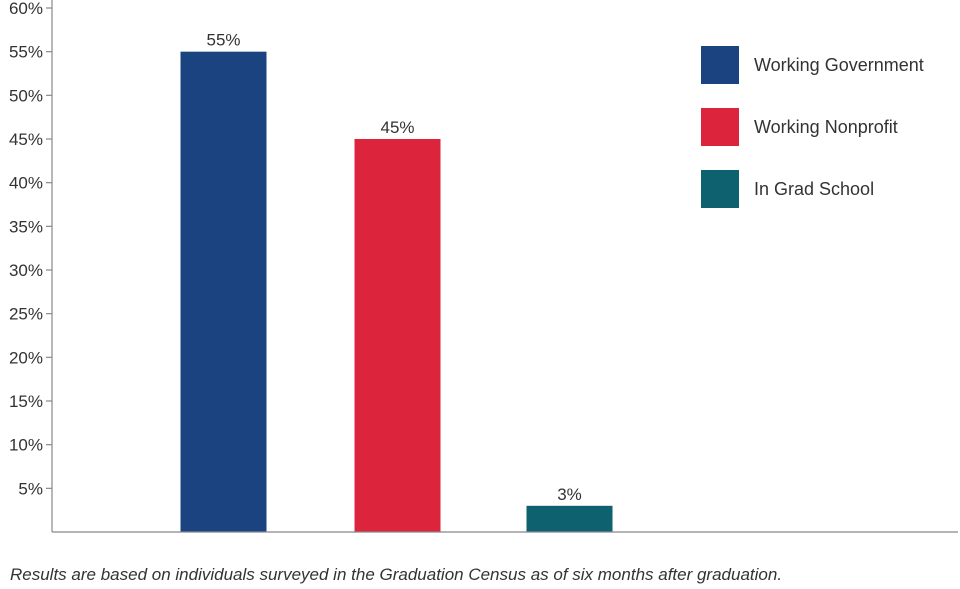 The width and height of the screenshot is (960, 589). Describe the element at coordinates (26, 314) in the screenshot. I see `y-tick-label: 25%` at that location.